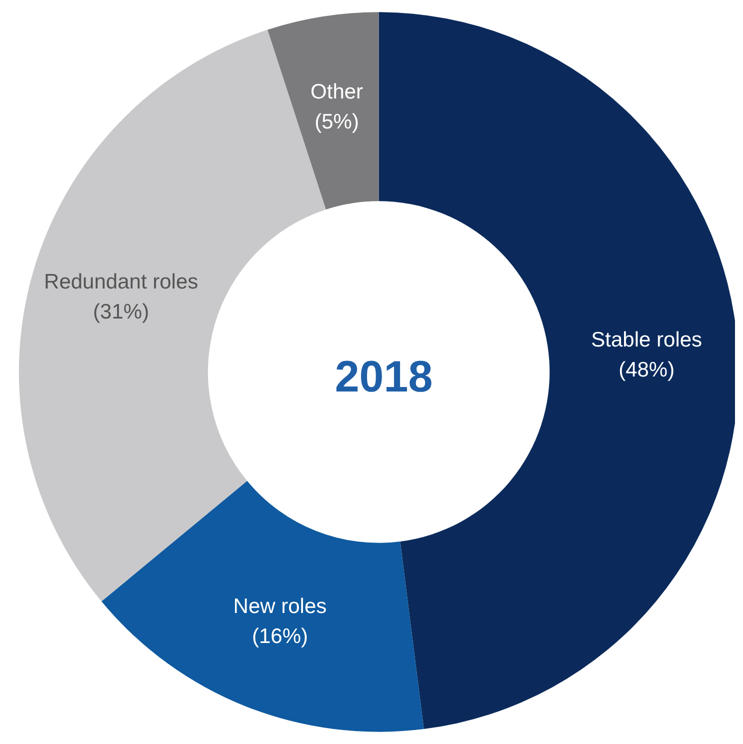  Describe the element at coordinates (383, 377) in the screenshot. I see `text: 2018` at that location.